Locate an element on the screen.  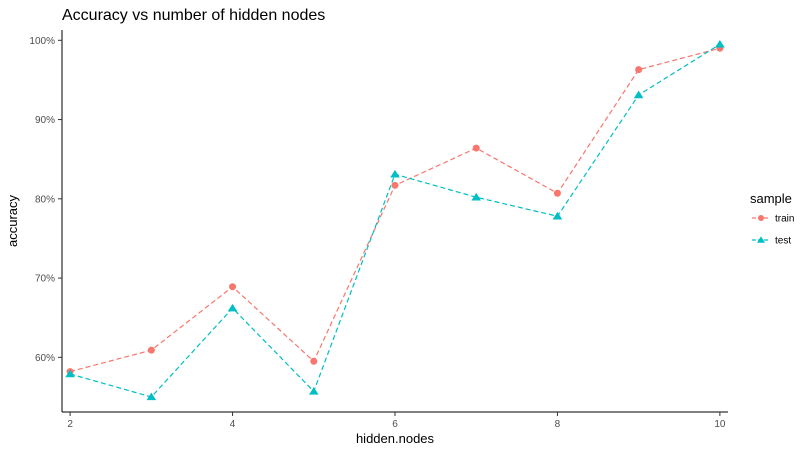
y-tick-label: 100% is located at coordinates (42, 41).